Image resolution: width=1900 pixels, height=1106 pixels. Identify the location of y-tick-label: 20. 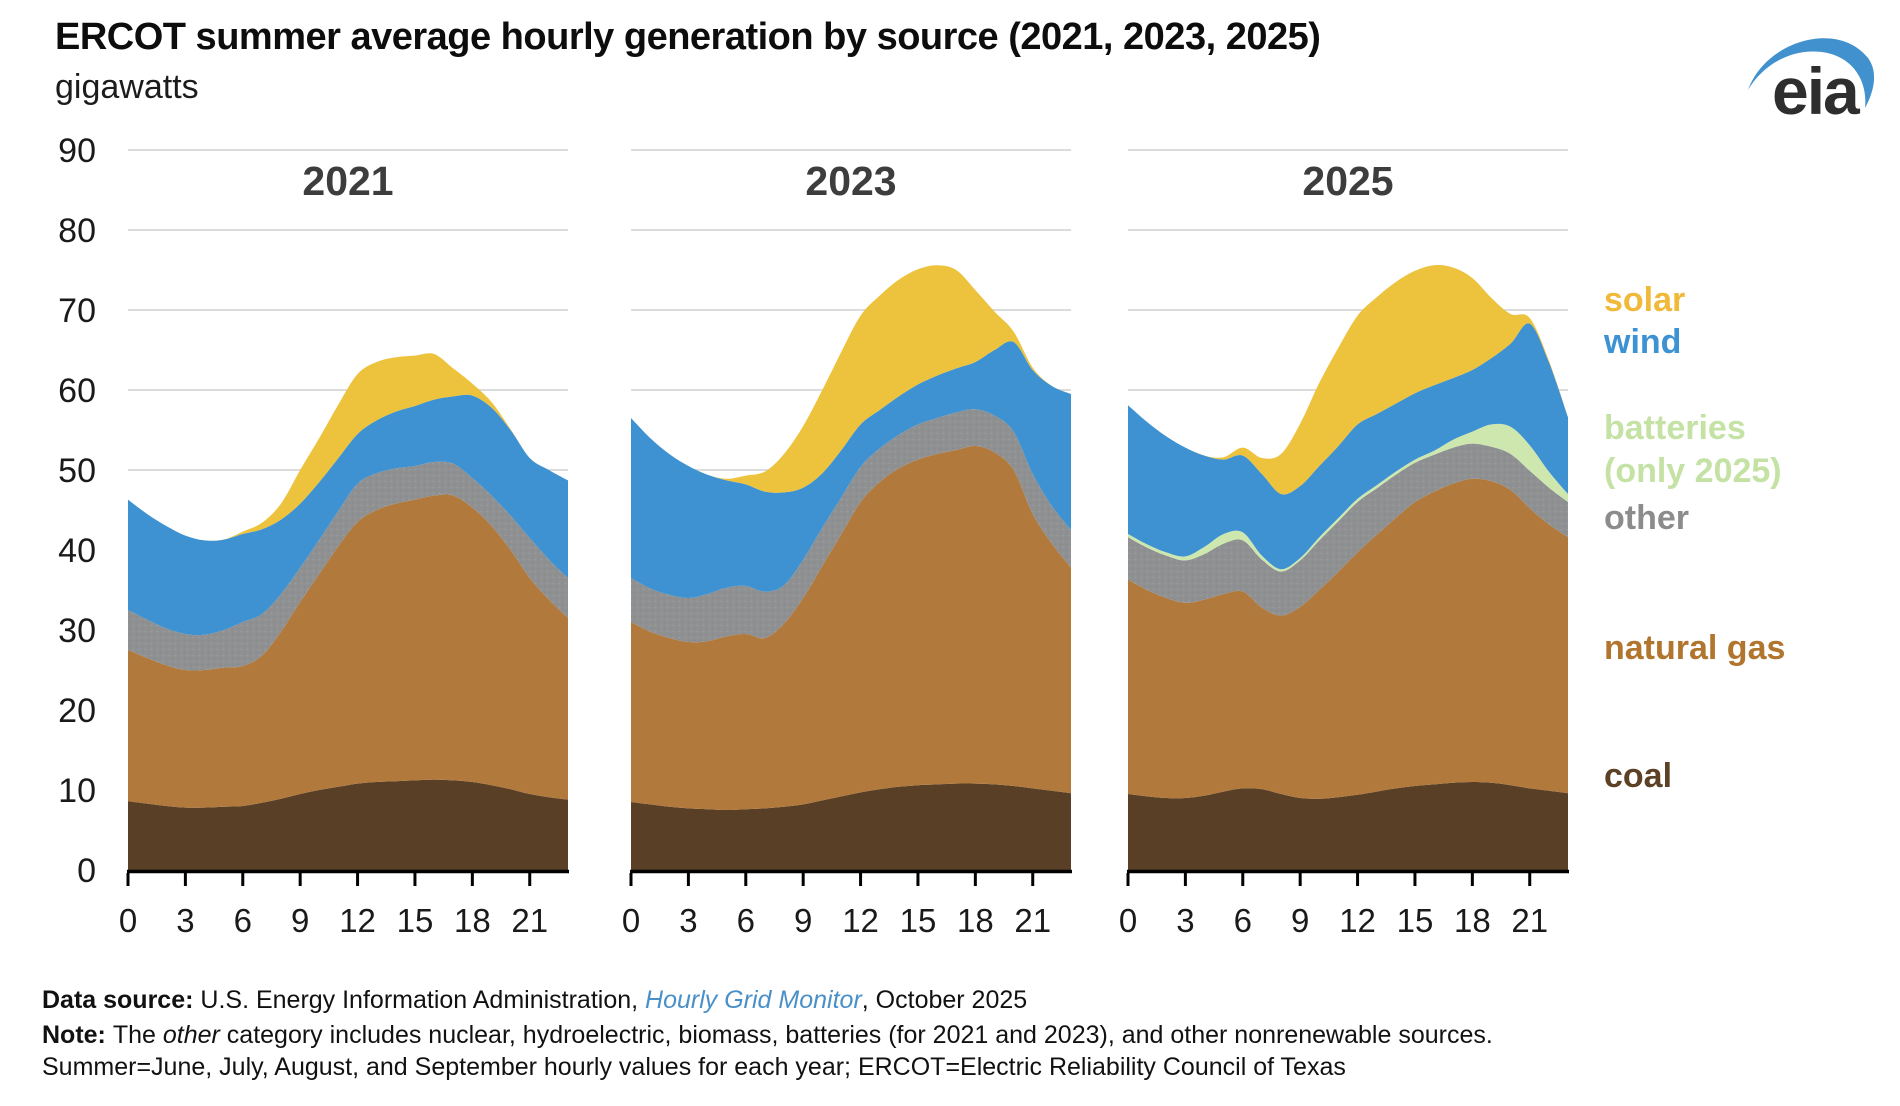
(77, 711).